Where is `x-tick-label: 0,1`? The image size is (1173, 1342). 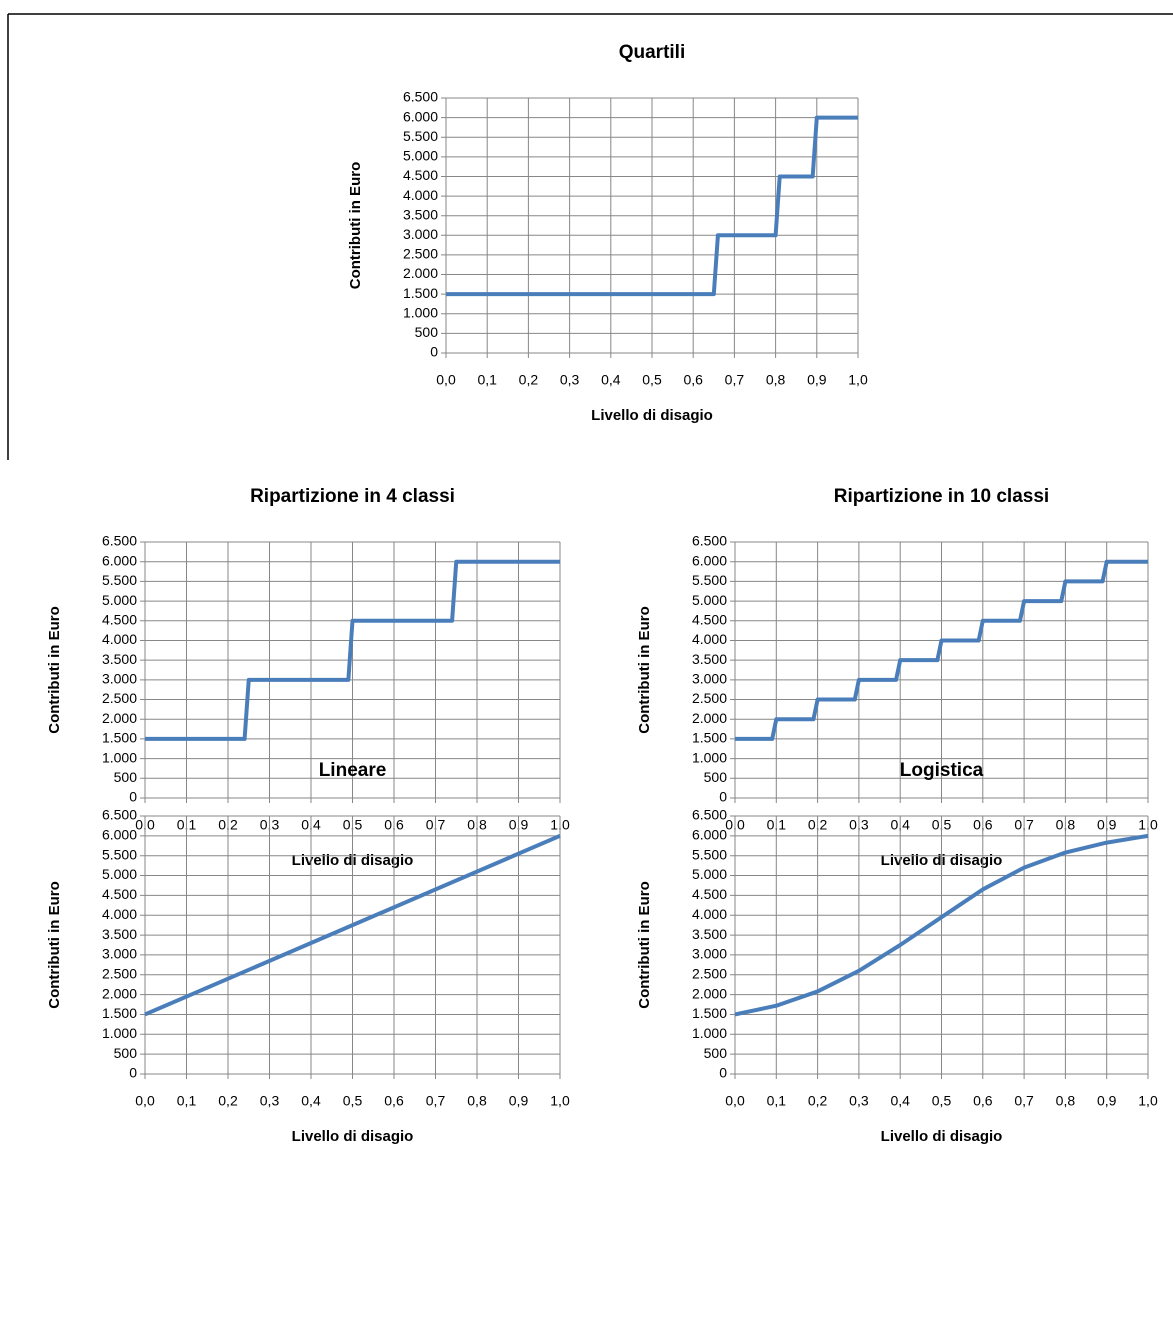 x-tick-label: 0,1 is located at coordinates (487, 380).